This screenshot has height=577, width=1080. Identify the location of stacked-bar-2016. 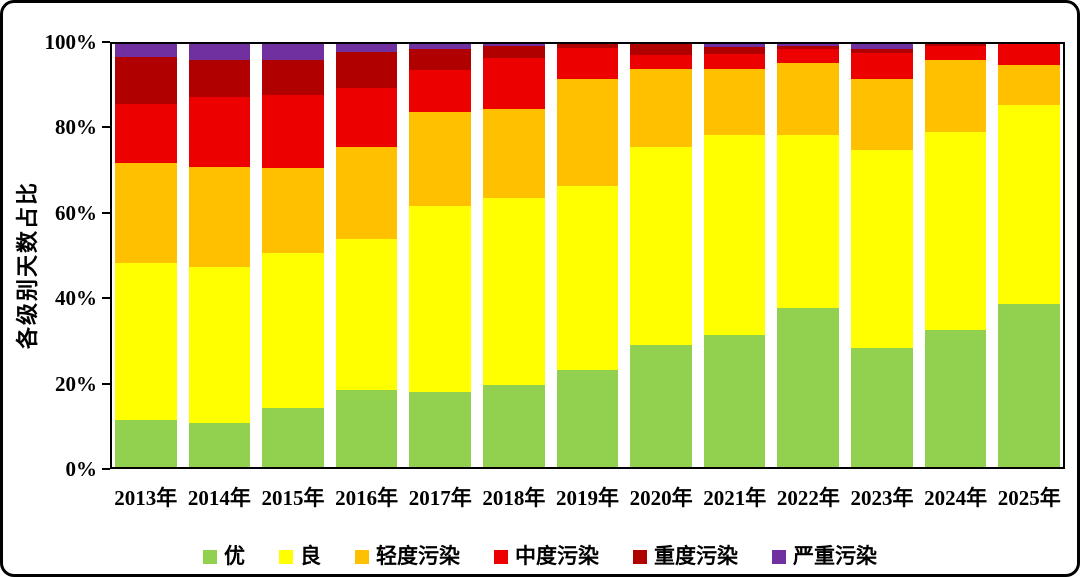
(366, 255).